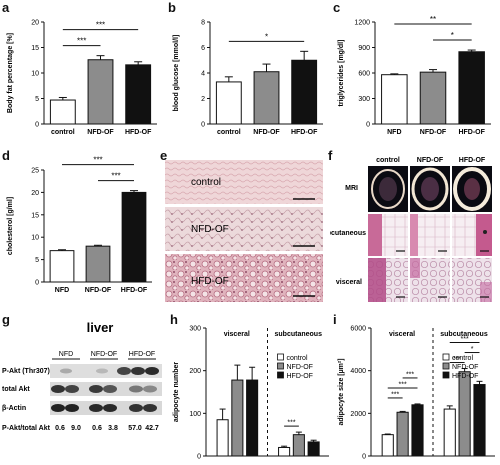  I want to click on histology-label-control: control, so click(206, 182).